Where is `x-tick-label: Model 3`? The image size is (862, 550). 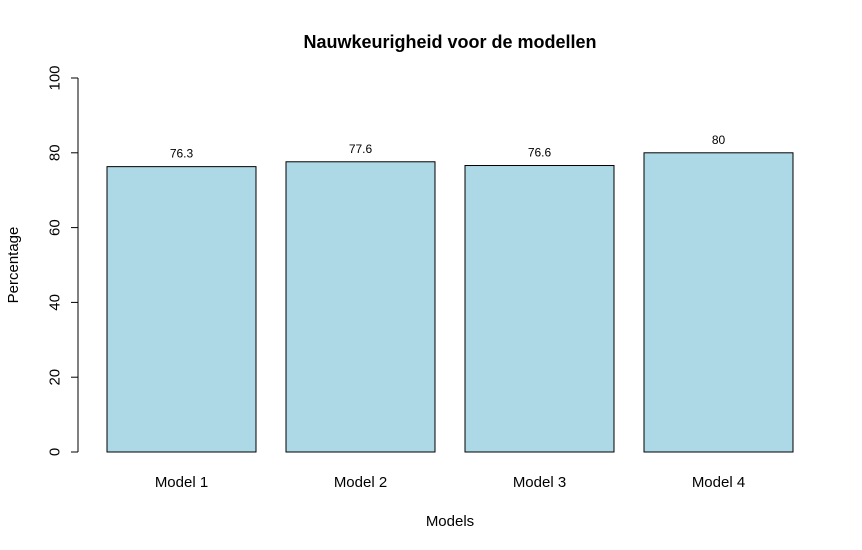
x-tick-label: Model 3 is located at coordinates (539, 482).